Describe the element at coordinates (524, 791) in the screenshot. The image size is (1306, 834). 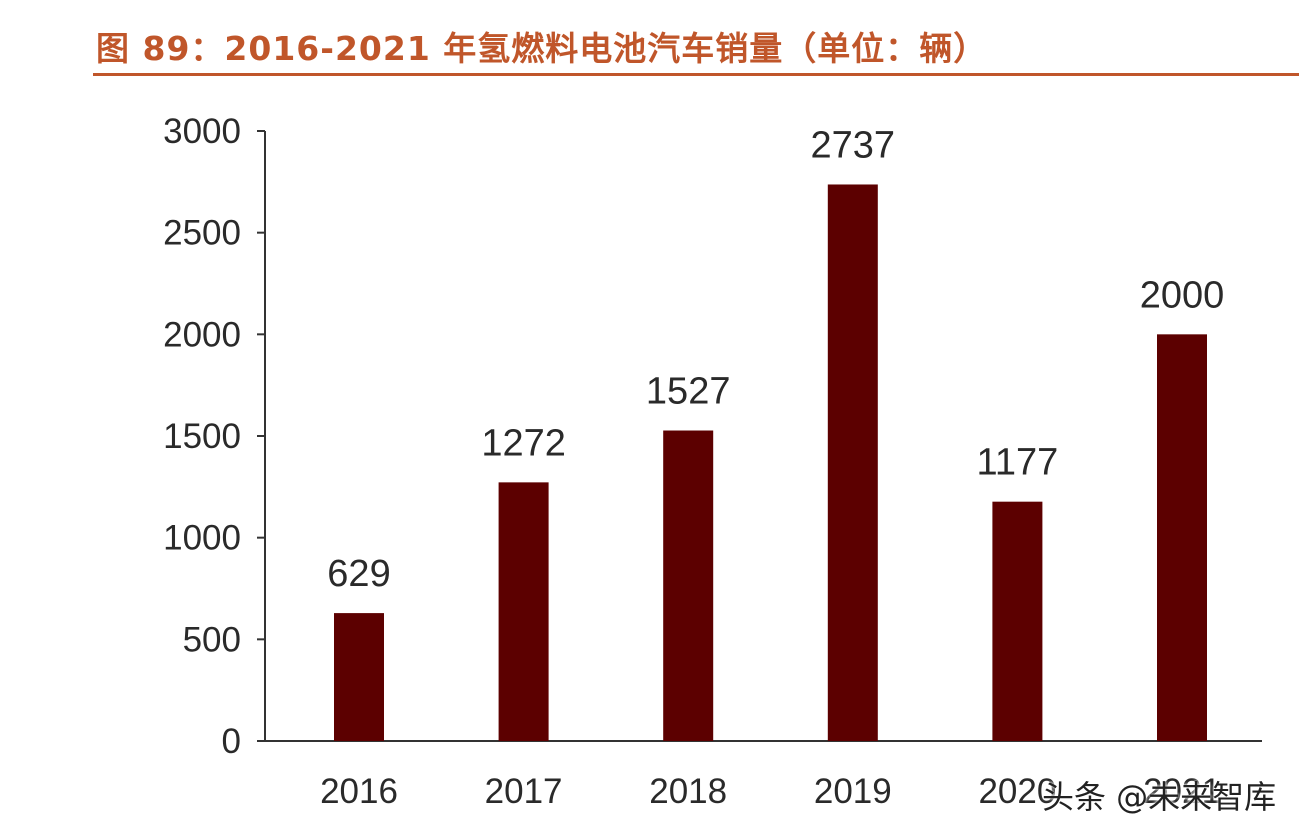
I see `x-tick-label-2017: 2017` at that location.